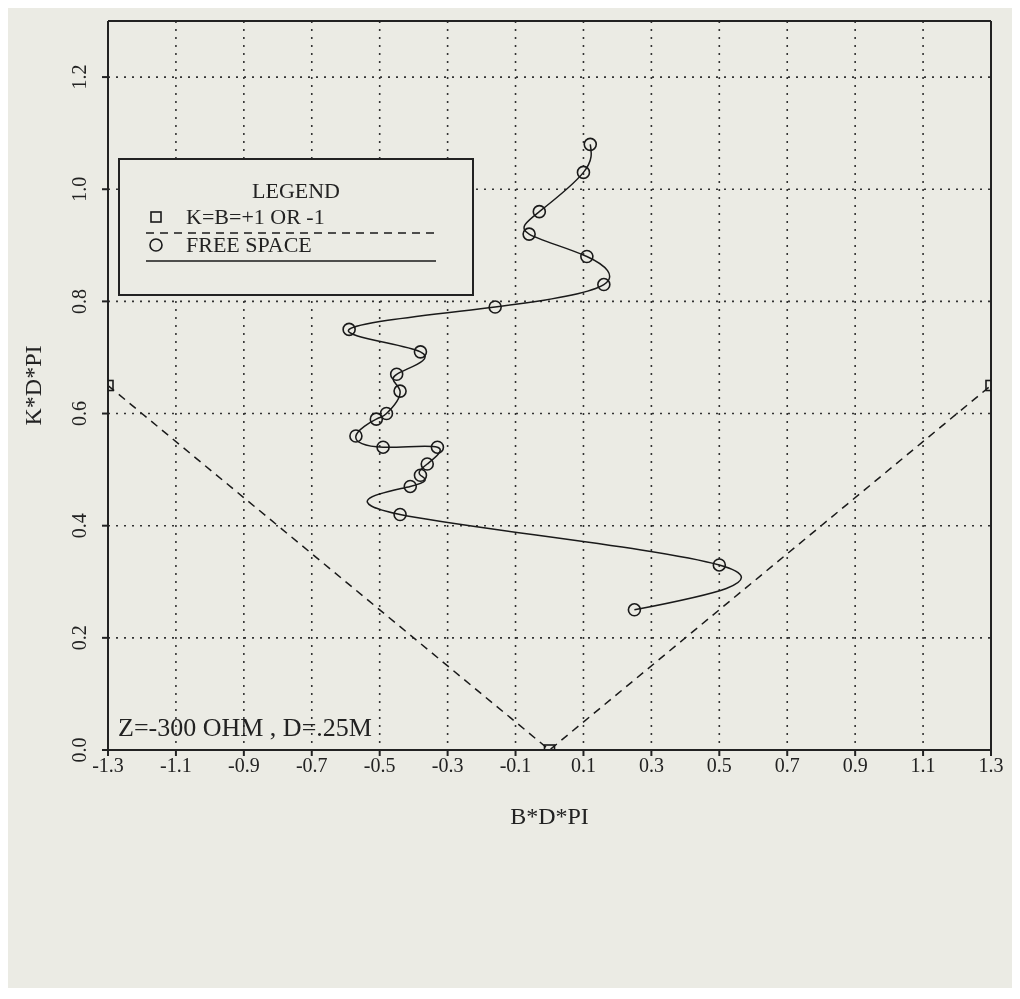 The image size is (1020, 999). What do you see at coordinates (549, 816) in the screenshot?
I see `x-axis-title: B*D*PI` at bounding box center [549, 816].